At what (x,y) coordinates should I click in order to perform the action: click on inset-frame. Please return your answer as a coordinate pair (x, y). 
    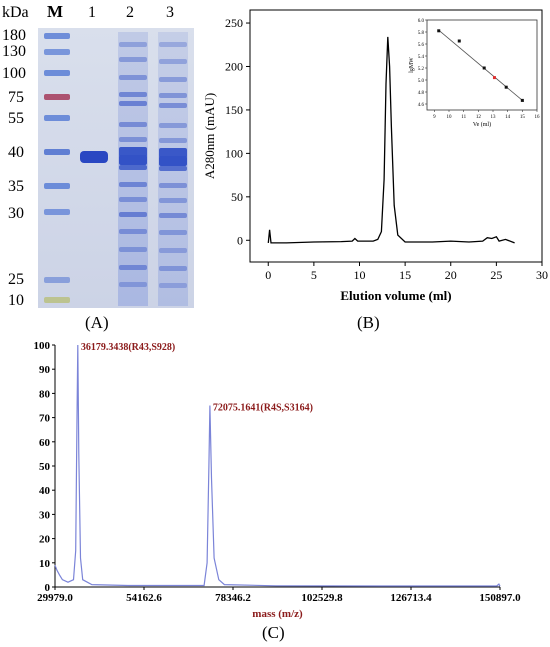
    Looking at the image, I should click on (482, 65).